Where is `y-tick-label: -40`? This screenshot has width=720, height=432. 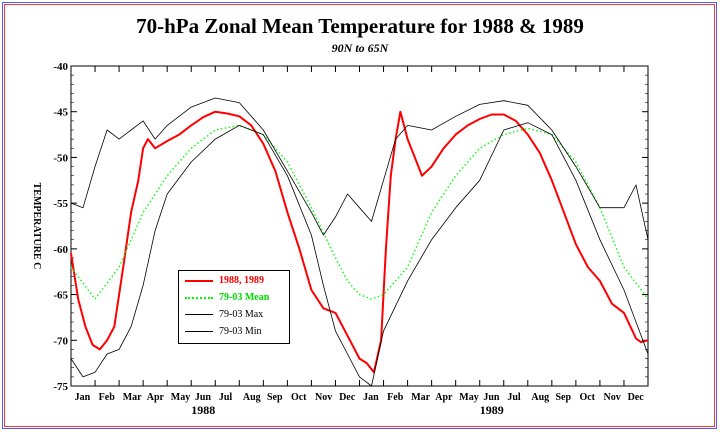
y-tick-label: -40 is located at coordinates (60, 67).